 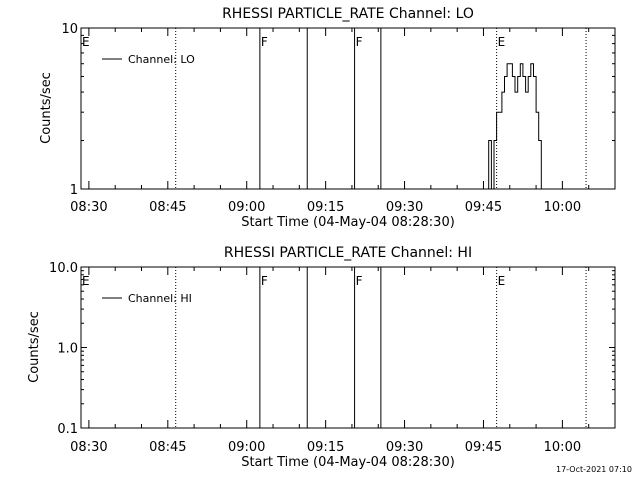 What do you see at coordinates (67, 429) in the screenshot?
I see `y-tick-label: 0.1` at bounding box center [67, 429].